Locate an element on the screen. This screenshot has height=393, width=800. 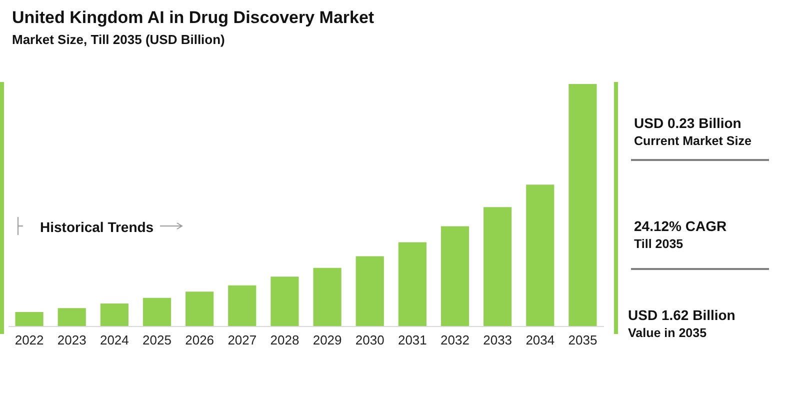
chart-title: United Kingdom AI in Drug Discovery Market is located at coordinates (193, 18).